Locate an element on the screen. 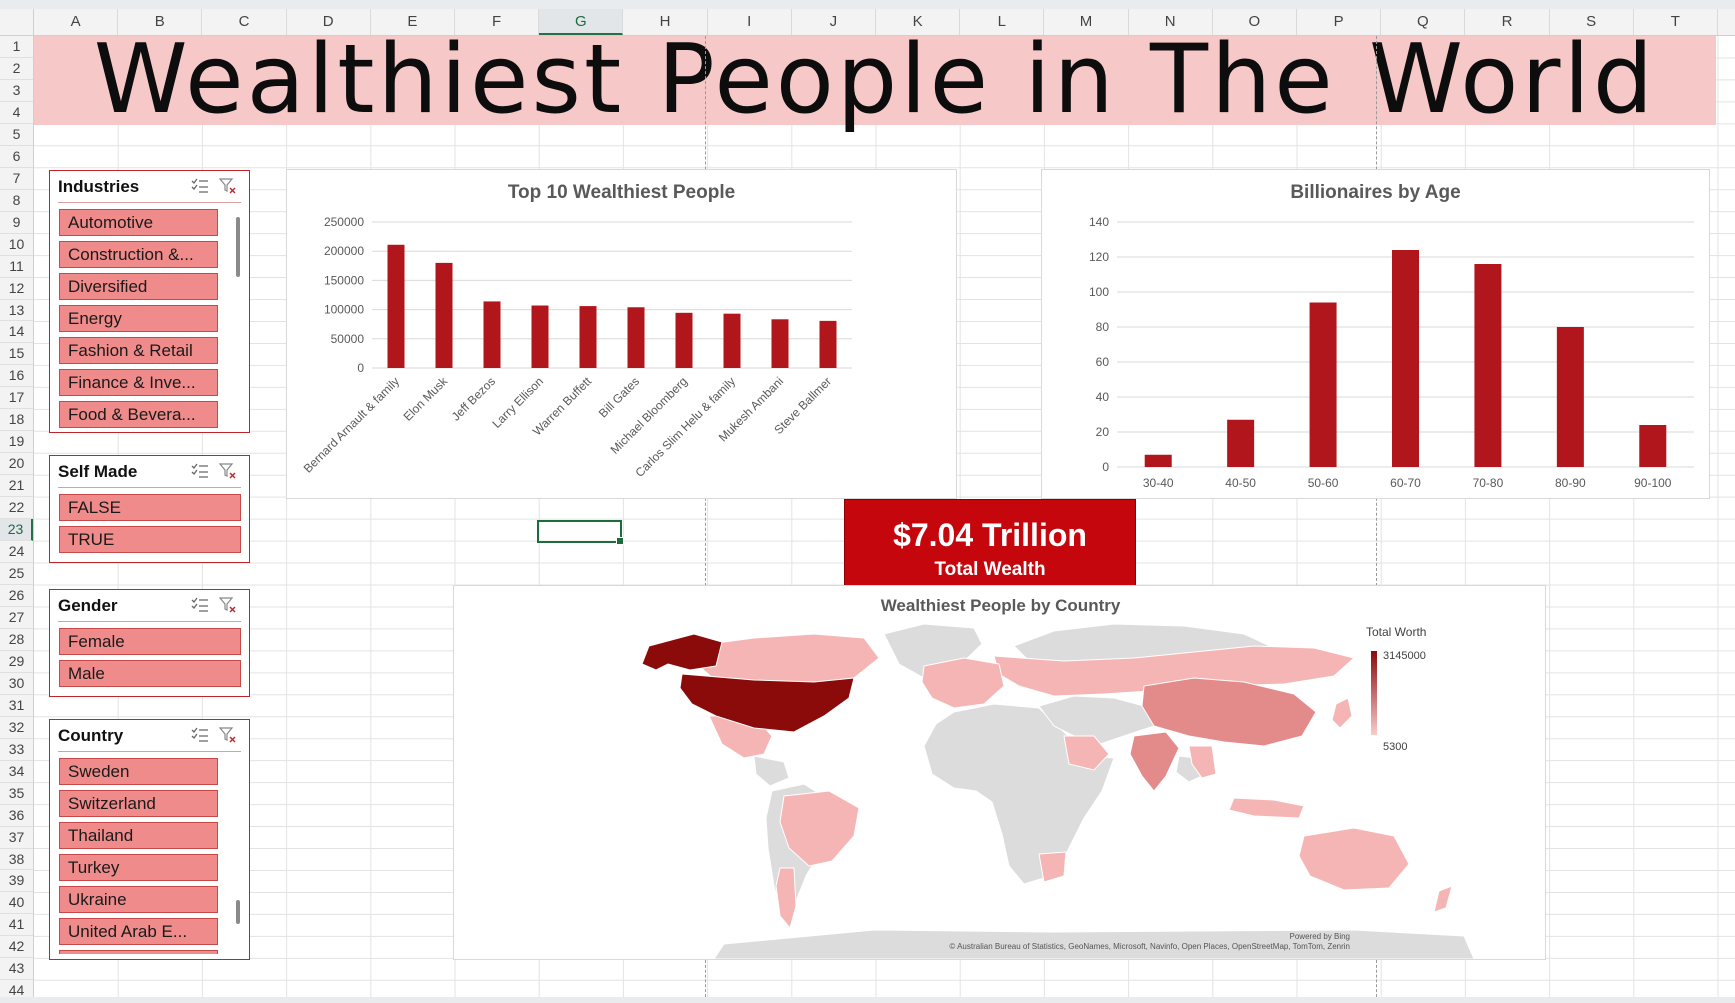 Image resolution: width=1735 pixels, height=1003 pixels. row-header: 37 is located at coordinates (16, 838).